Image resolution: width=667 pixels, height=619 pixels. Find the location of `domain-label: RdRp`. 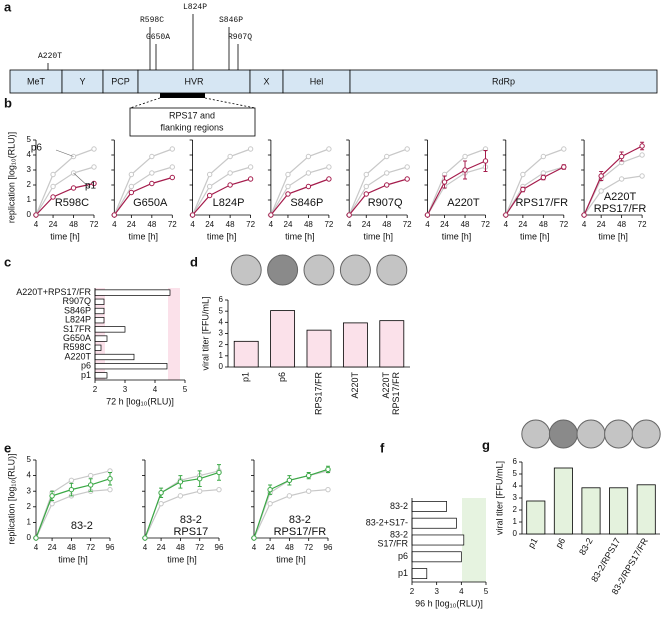

domain-label: RdRp is located at coordinates (503, 81).